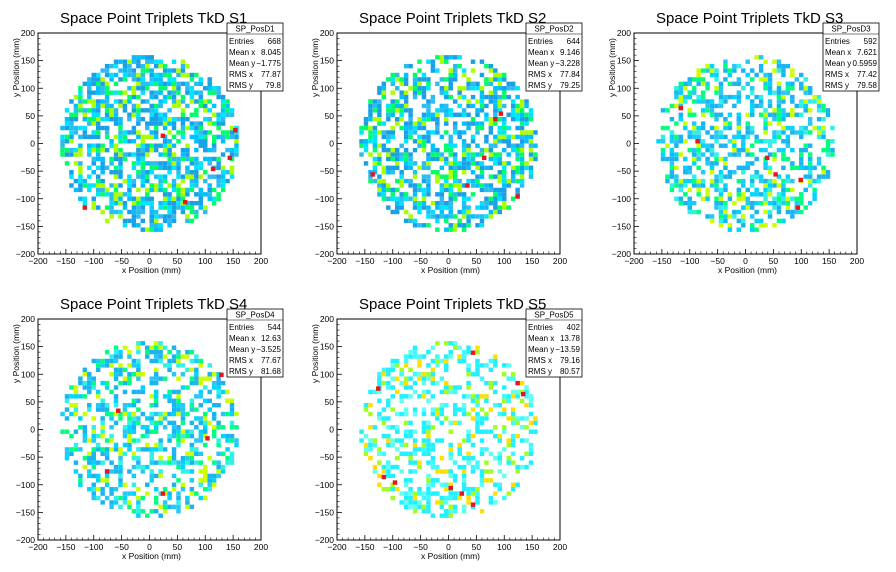 The width and height of the screenshot is (896, 572). I want to click on y-tick-label: 100, so click(624, 88).